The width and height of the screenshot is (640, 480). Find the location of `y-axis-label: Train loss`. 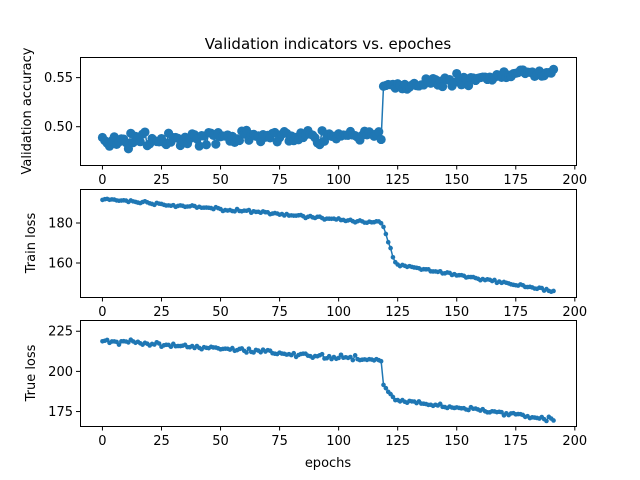

y-axis-label: Train loss is located at coordinates (31, 244).